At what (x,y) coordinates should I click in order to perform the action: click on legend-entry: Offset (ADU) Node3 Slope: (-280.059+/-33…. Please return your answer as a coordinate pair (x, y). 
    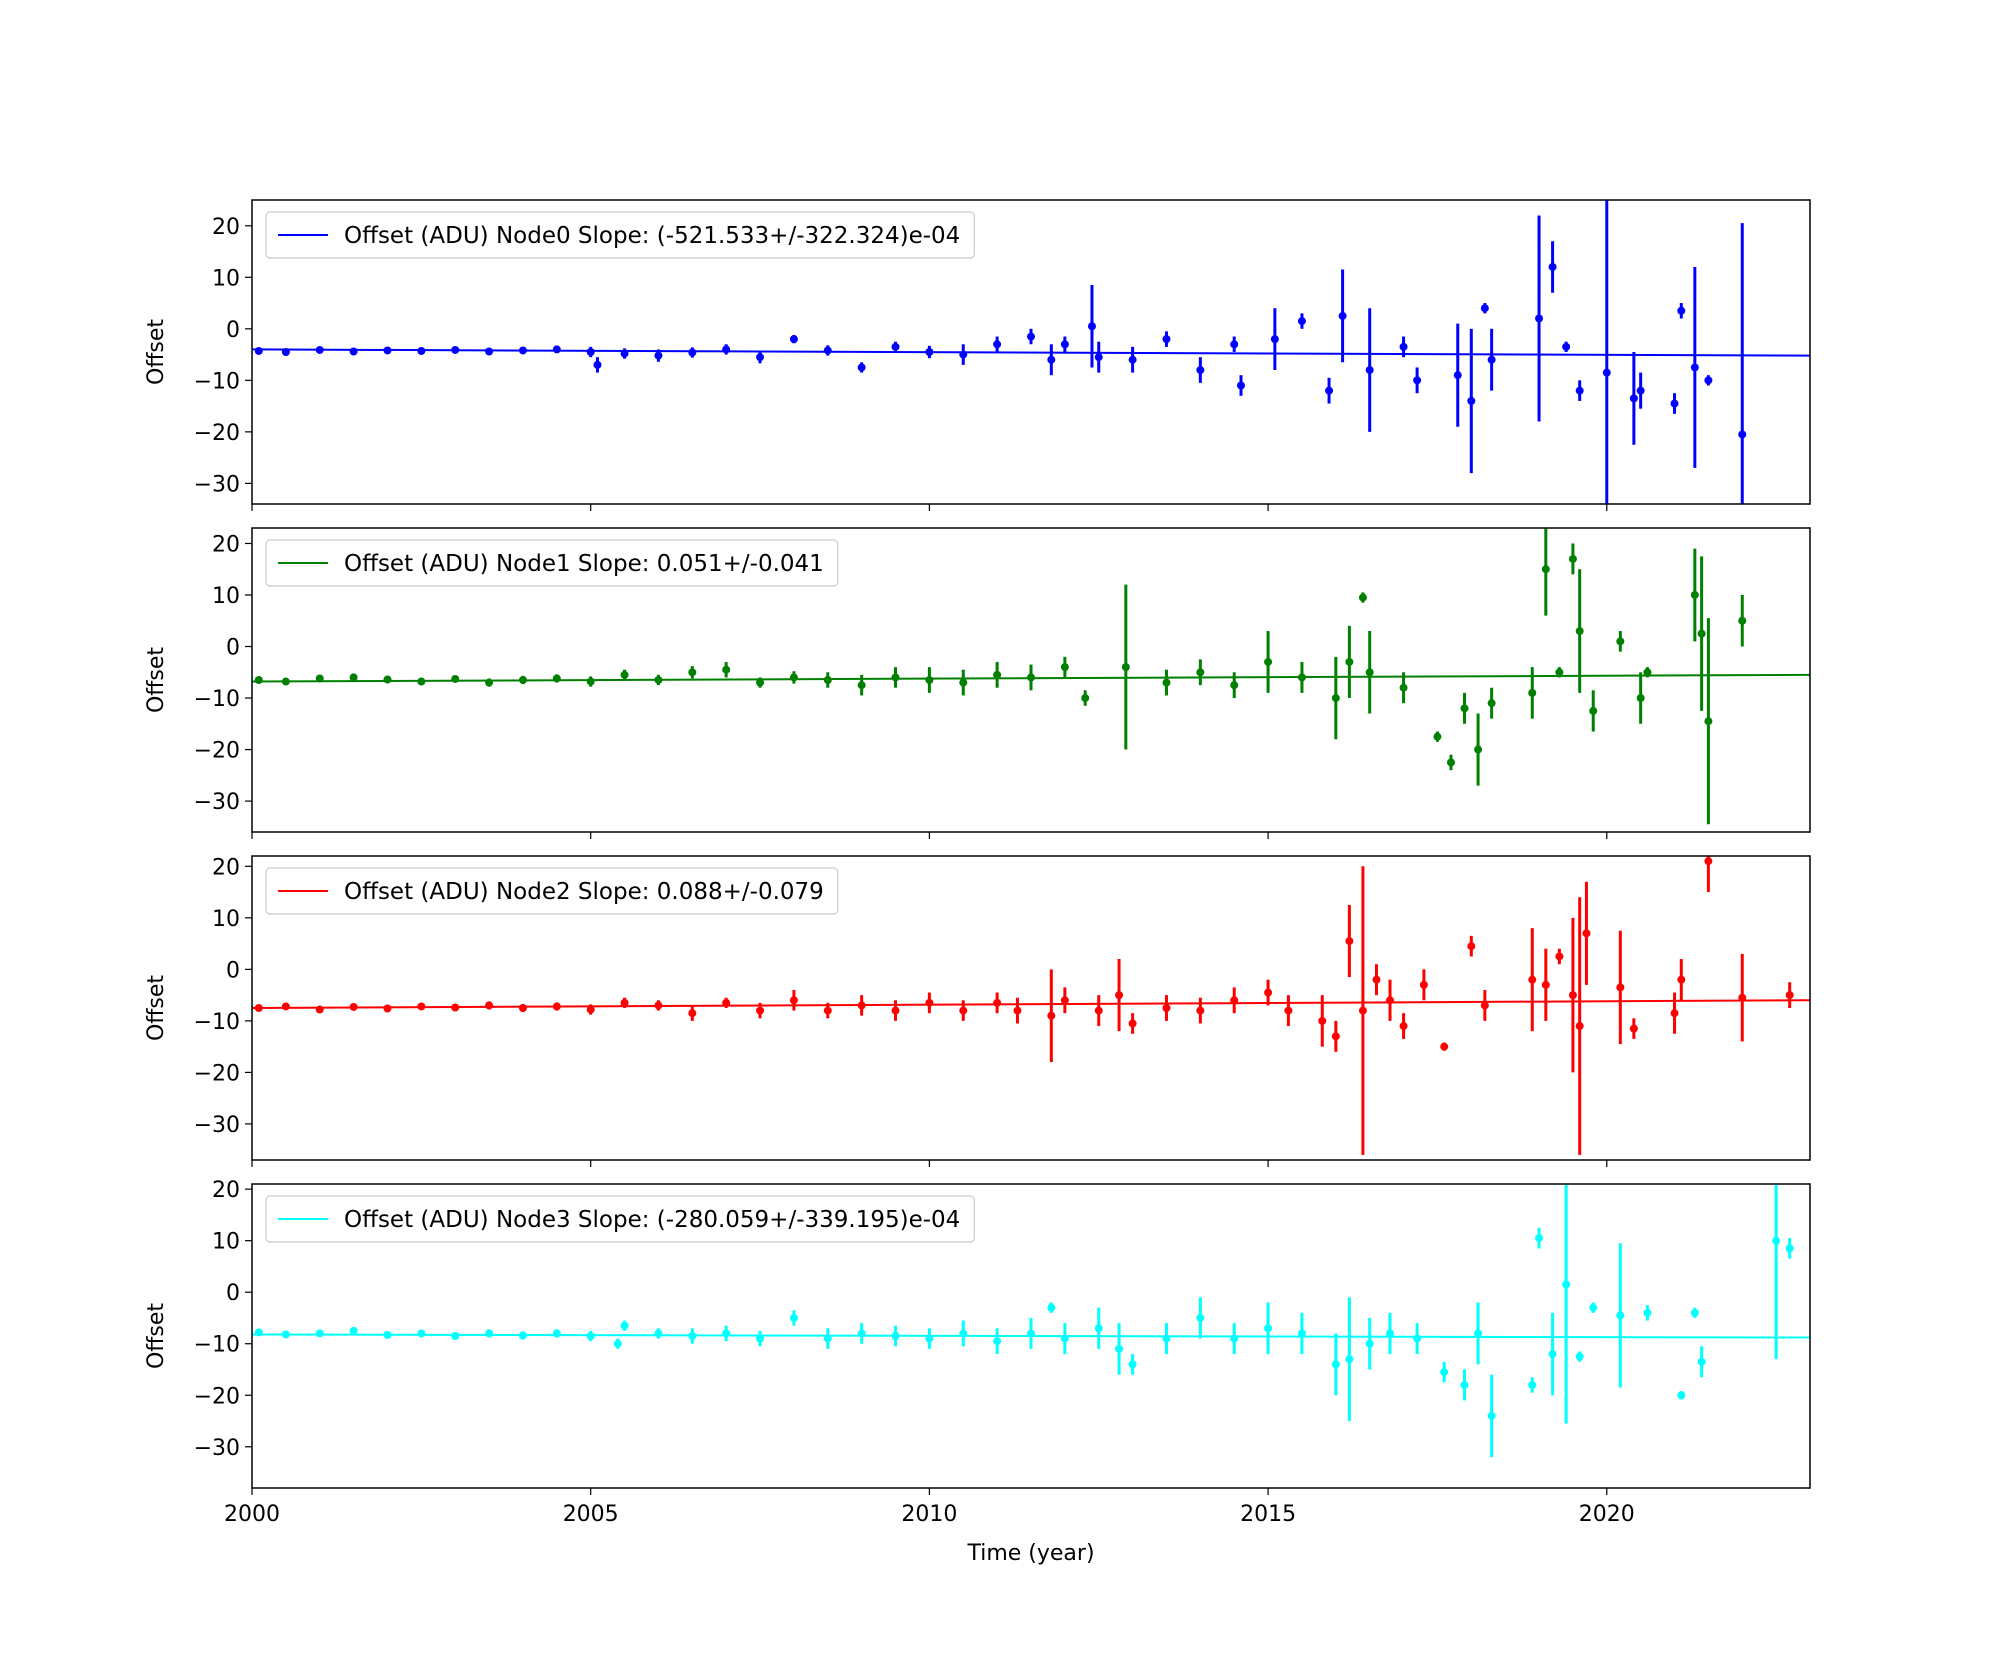
    Looking at the image, I should click on (652, 1220).